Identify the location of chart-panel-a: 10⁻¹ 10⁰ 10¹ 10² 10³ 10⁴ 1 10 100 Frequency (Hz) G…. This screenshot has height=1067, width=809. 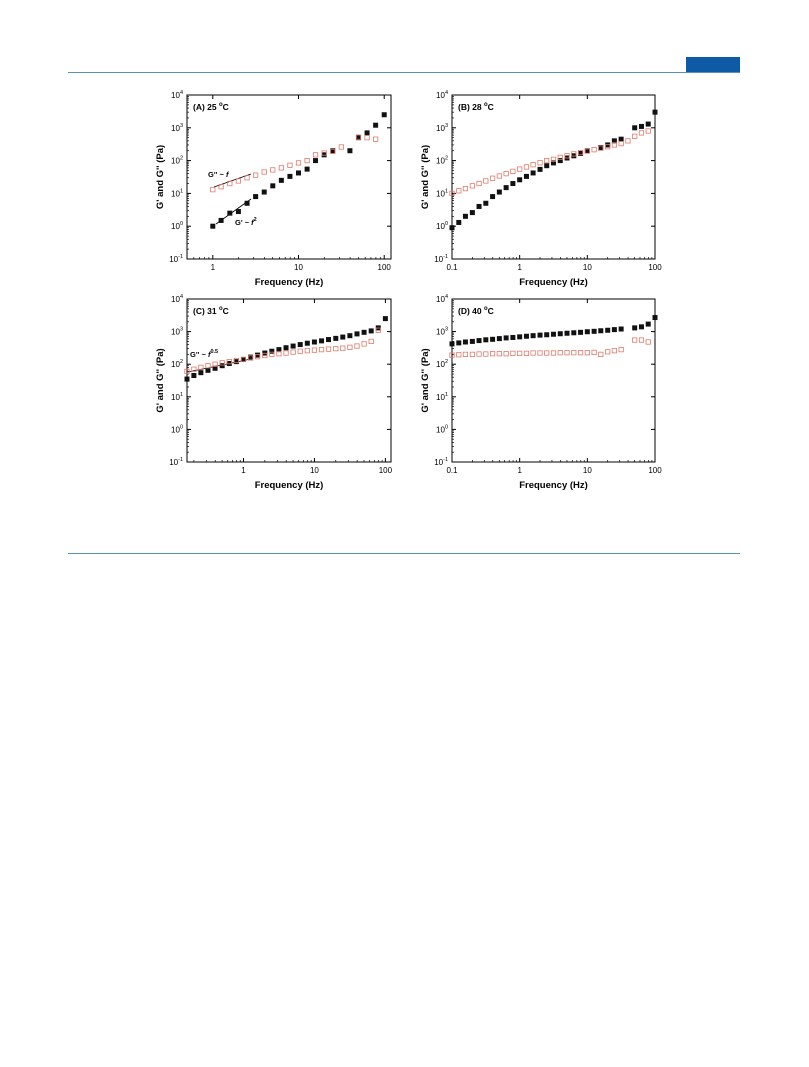
(273, 189).